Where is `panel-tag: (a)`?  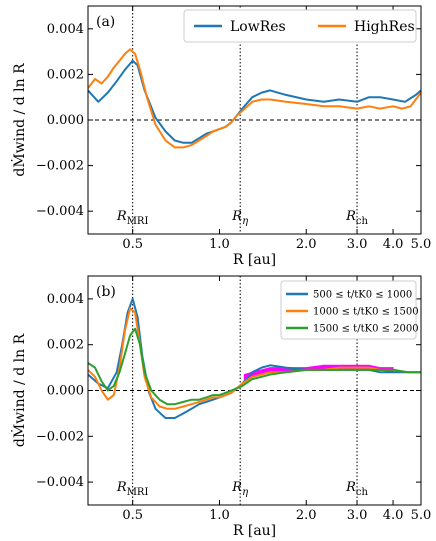 panel-tag: (a) is located at coordinates (105, 22).